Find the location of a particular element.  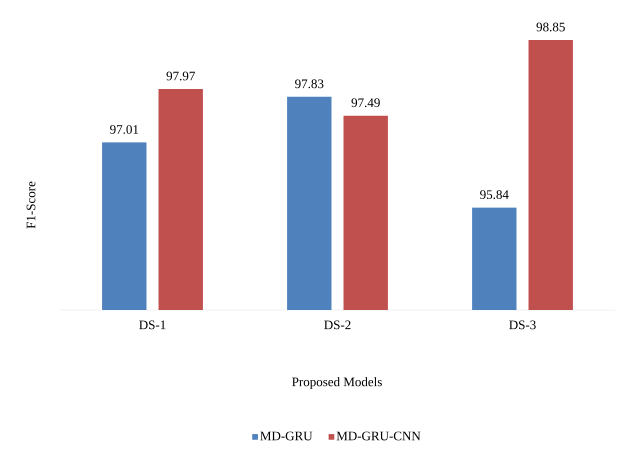

legend-label: MD-GRU is located at coordinates (286, 436).